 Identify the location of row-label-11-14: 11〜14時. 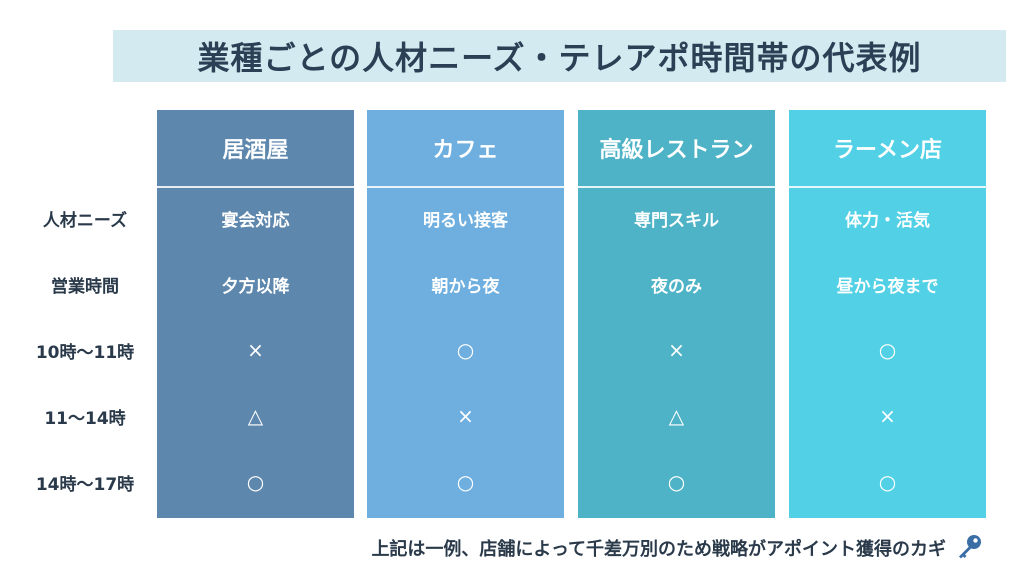
(85, 418).